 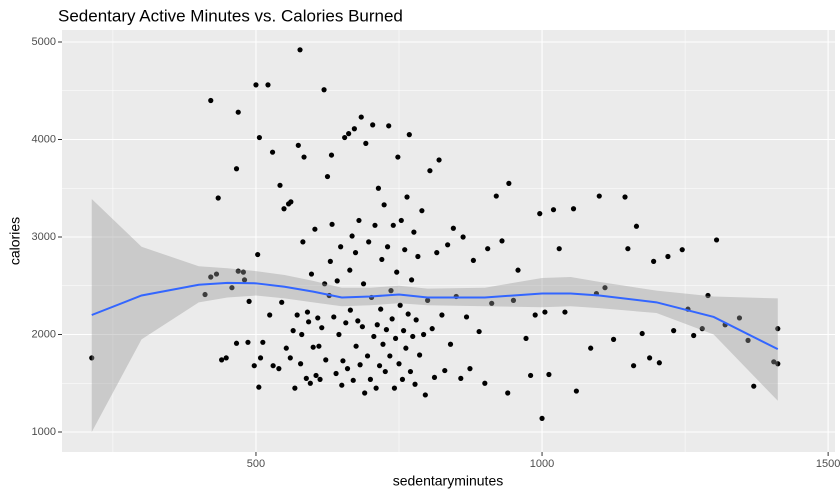 I want to click on y-tick-label: 1000, so click(x=44, y=432).